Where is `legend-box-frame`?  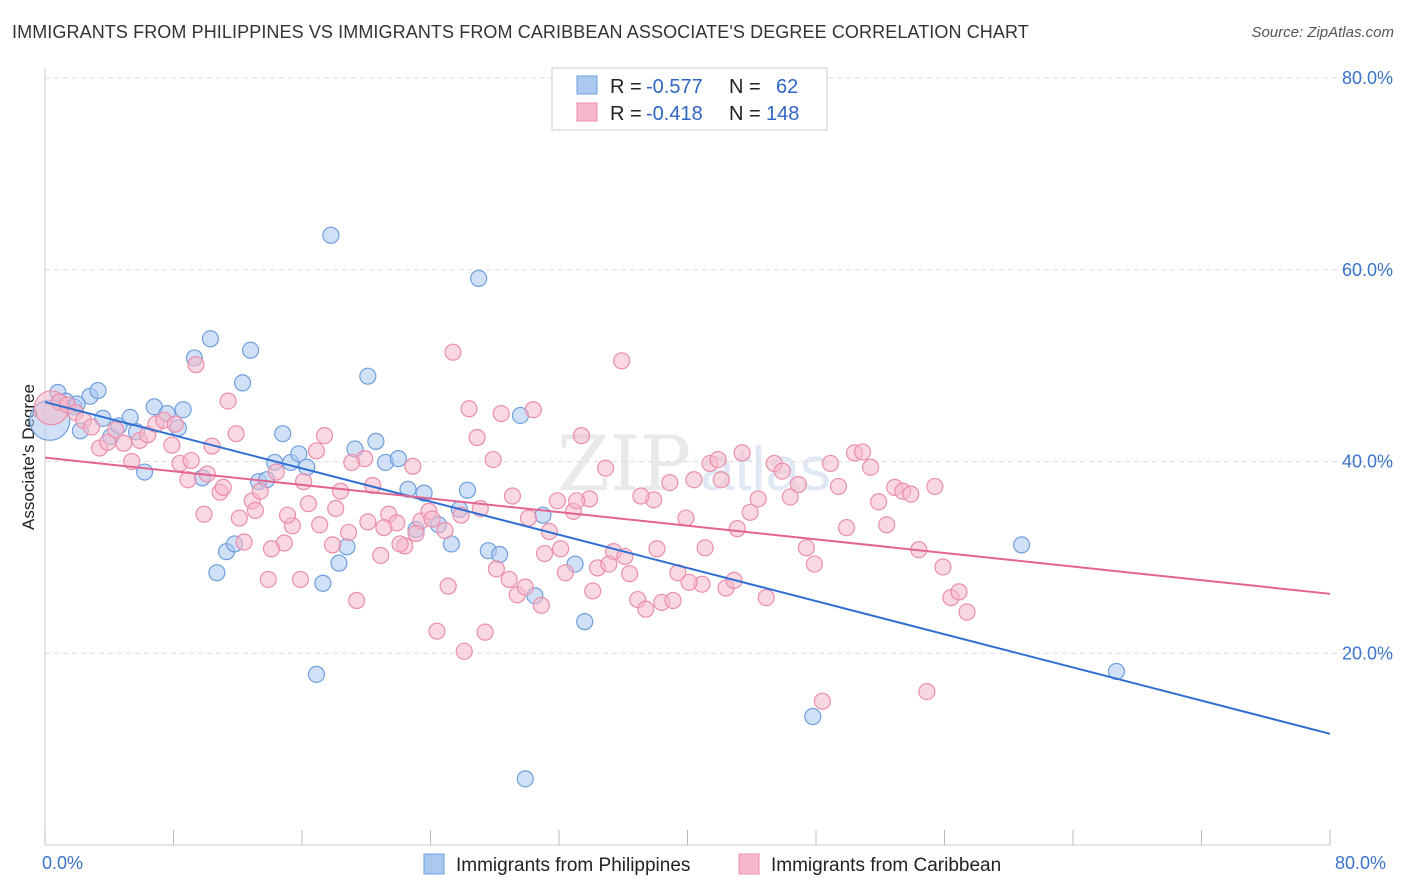 legend-box-frame is located at coordinates (689, 99).